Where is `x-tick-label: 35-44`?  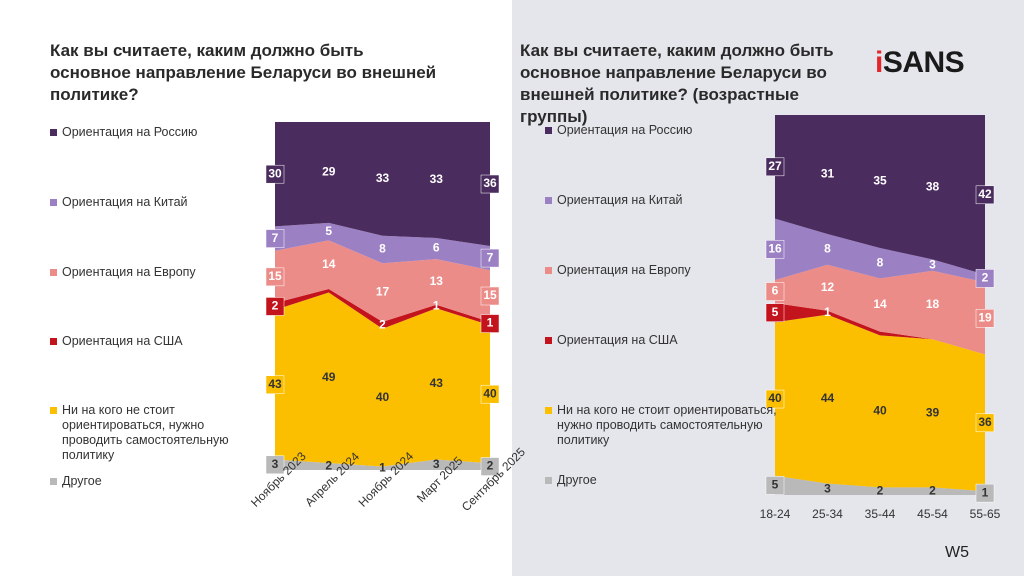
x-tick-label: 35-44 is located at coordinates (880, 514).